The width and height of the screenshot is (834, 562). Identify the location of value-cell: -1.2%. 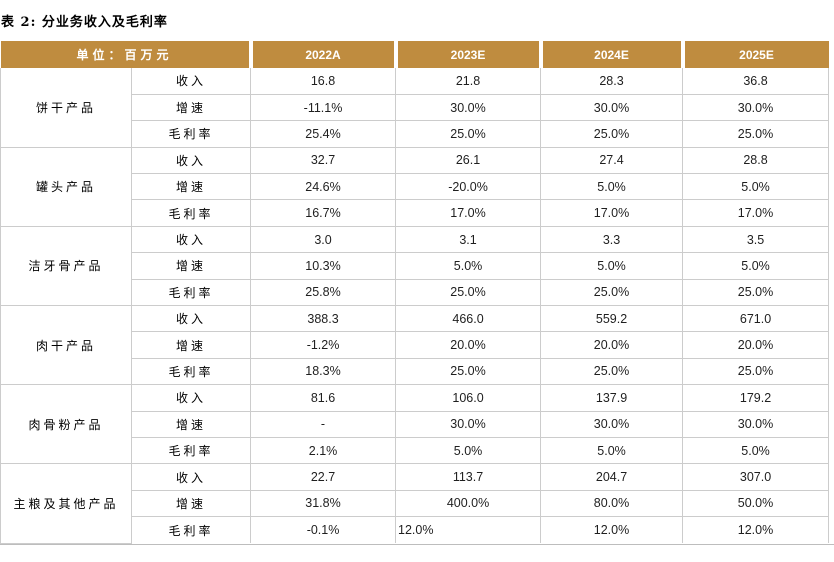
(323, 345).